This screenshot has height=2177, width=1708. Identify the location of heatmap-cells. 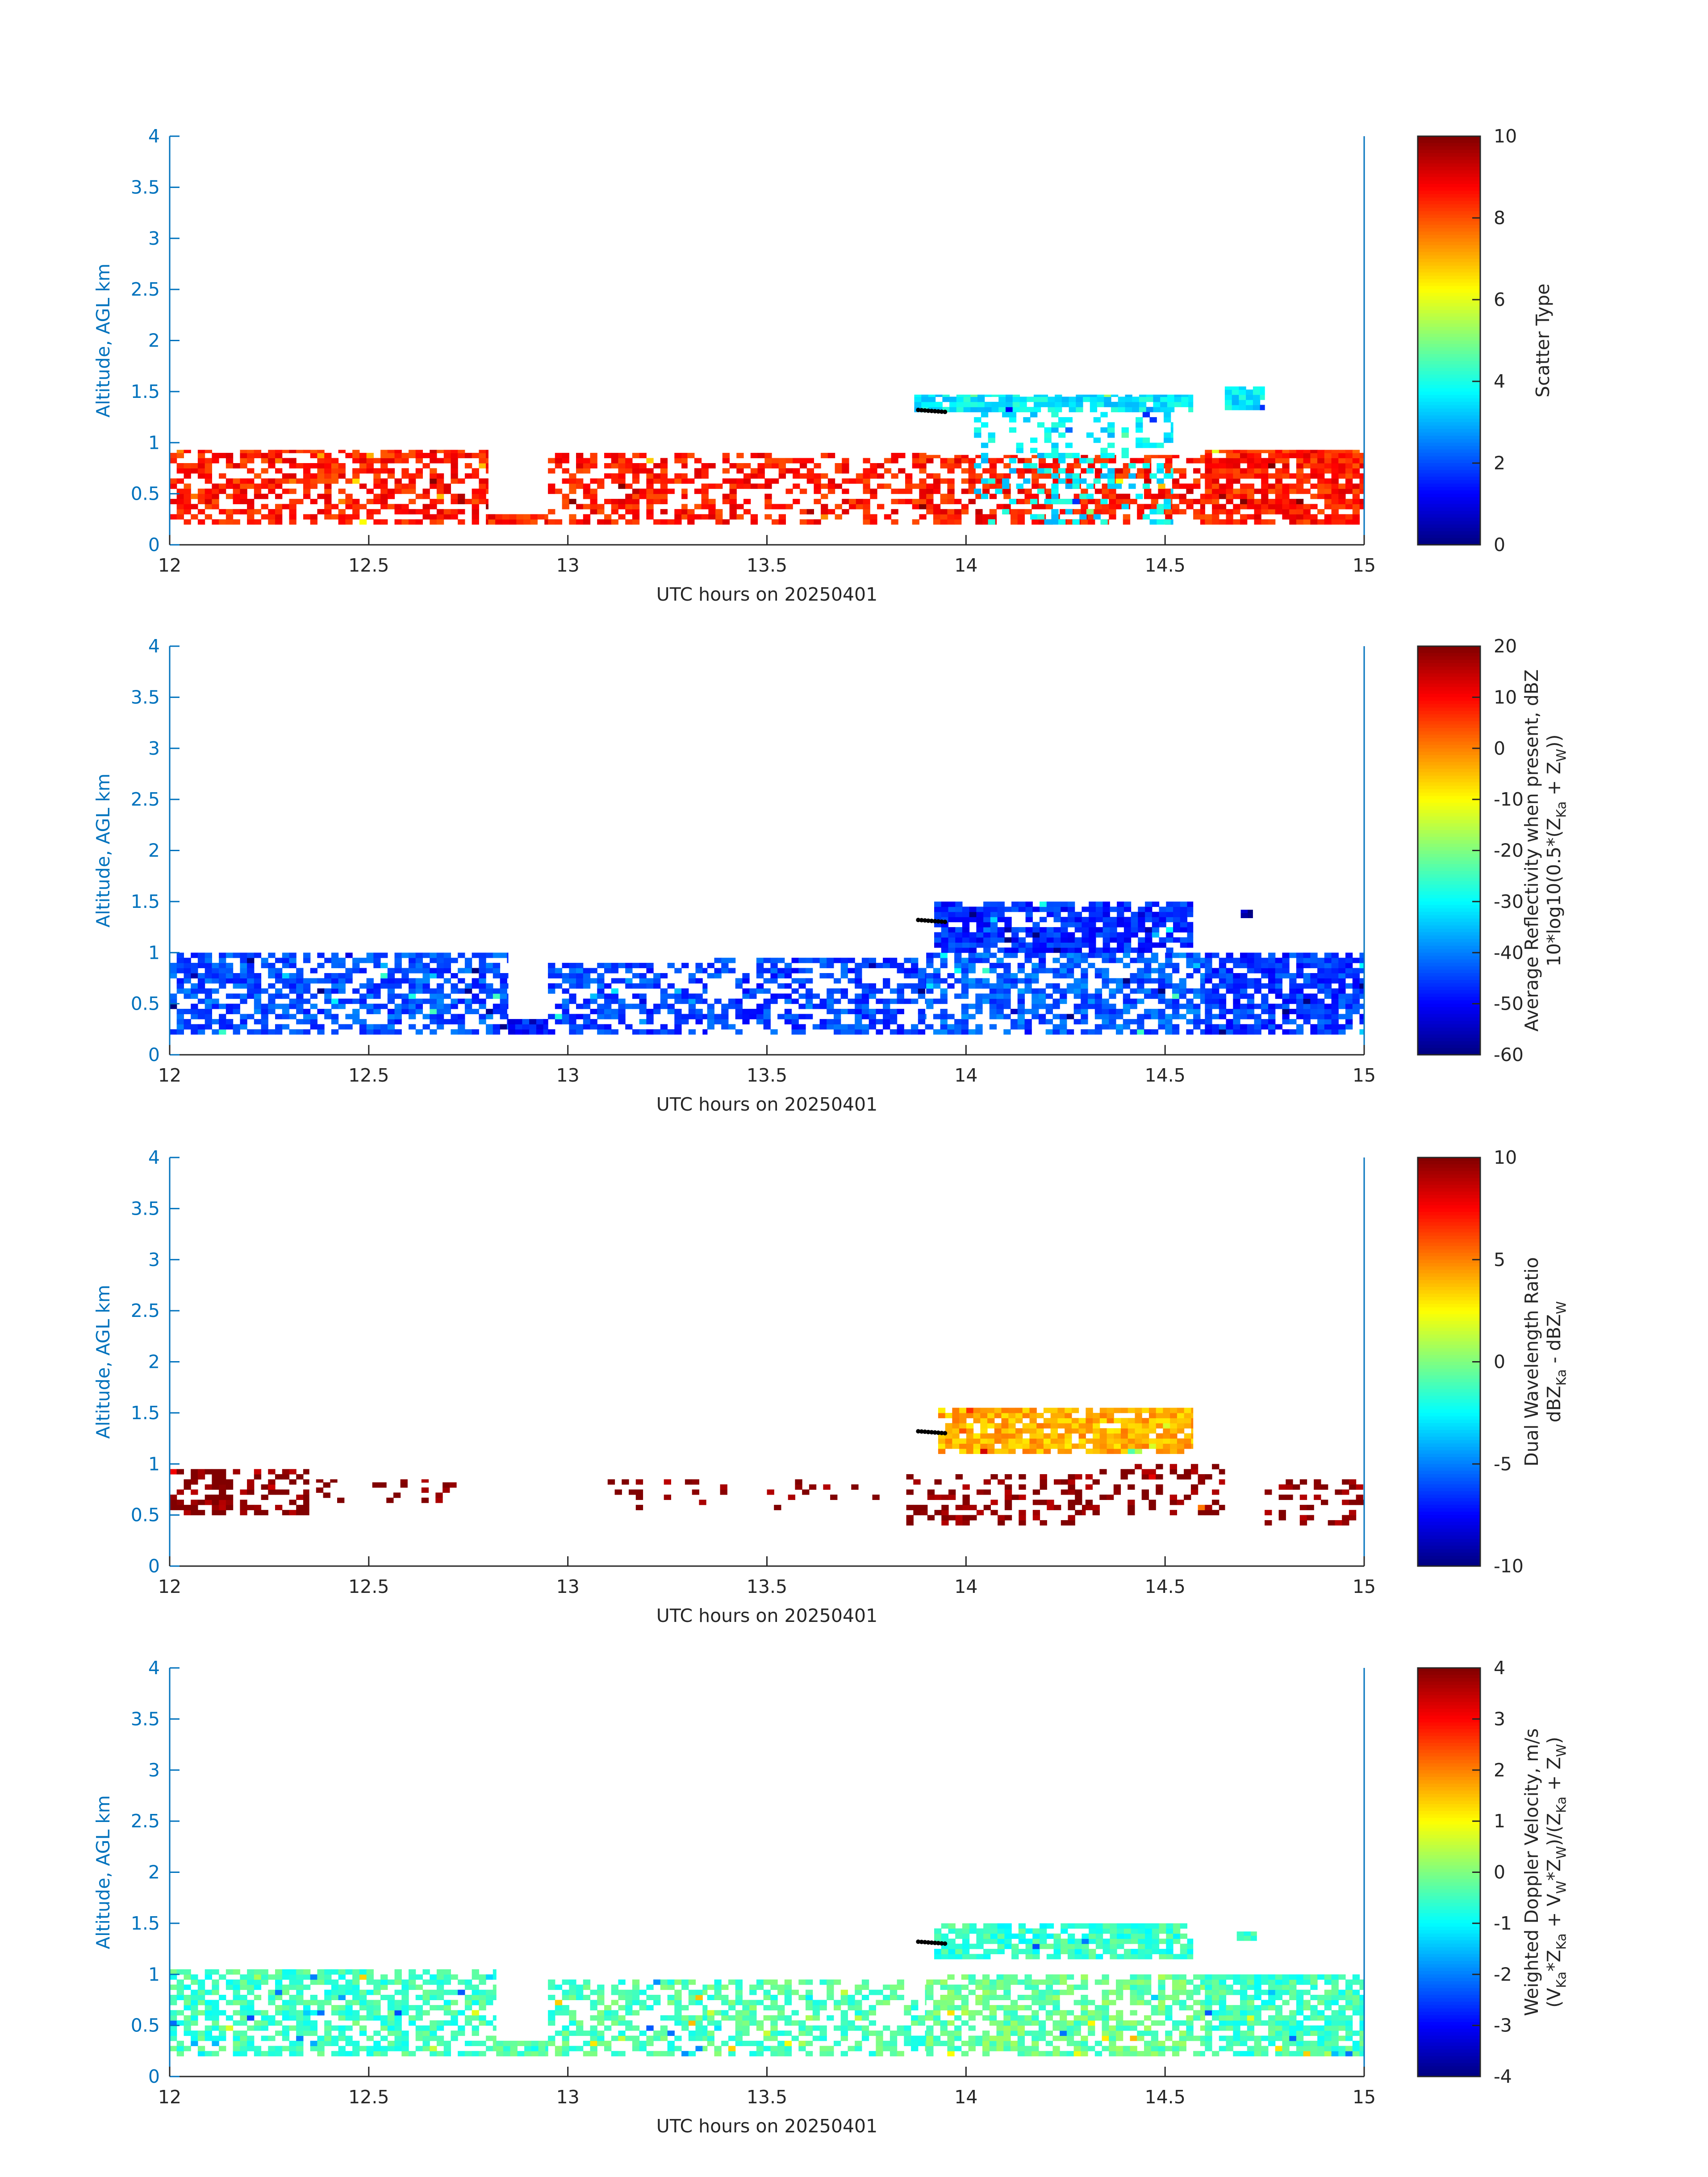
(767, 968).